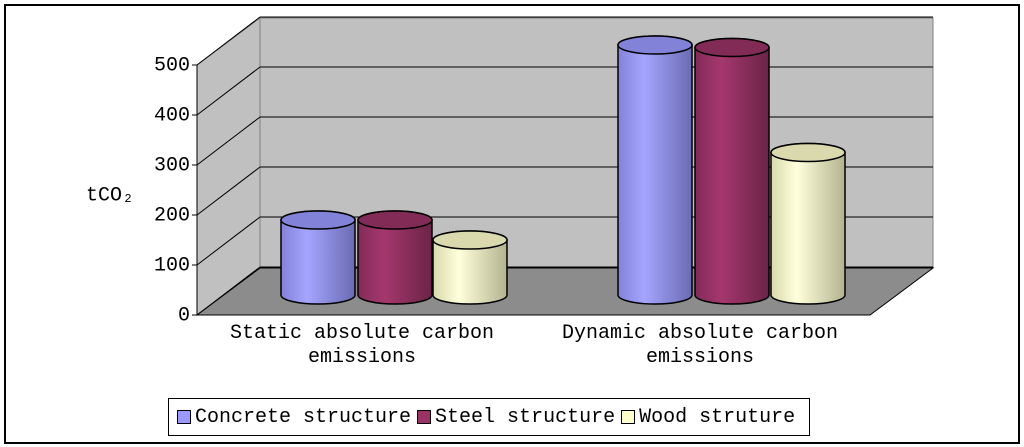  Describe the element at coordinates (172, 65) in the screenshot. I see `y-tick-label: 500` at that location.